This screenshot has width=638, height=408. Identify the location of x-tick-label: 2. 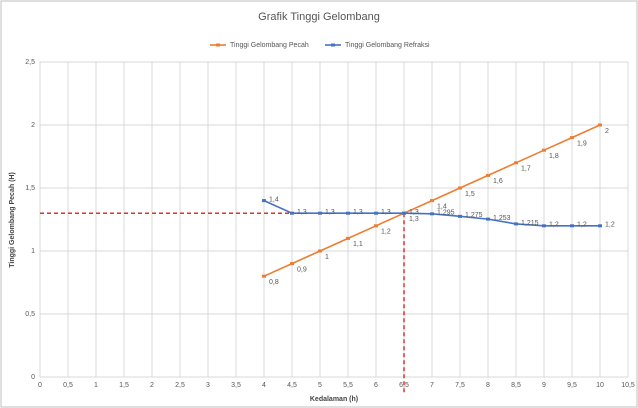
(152, 385).